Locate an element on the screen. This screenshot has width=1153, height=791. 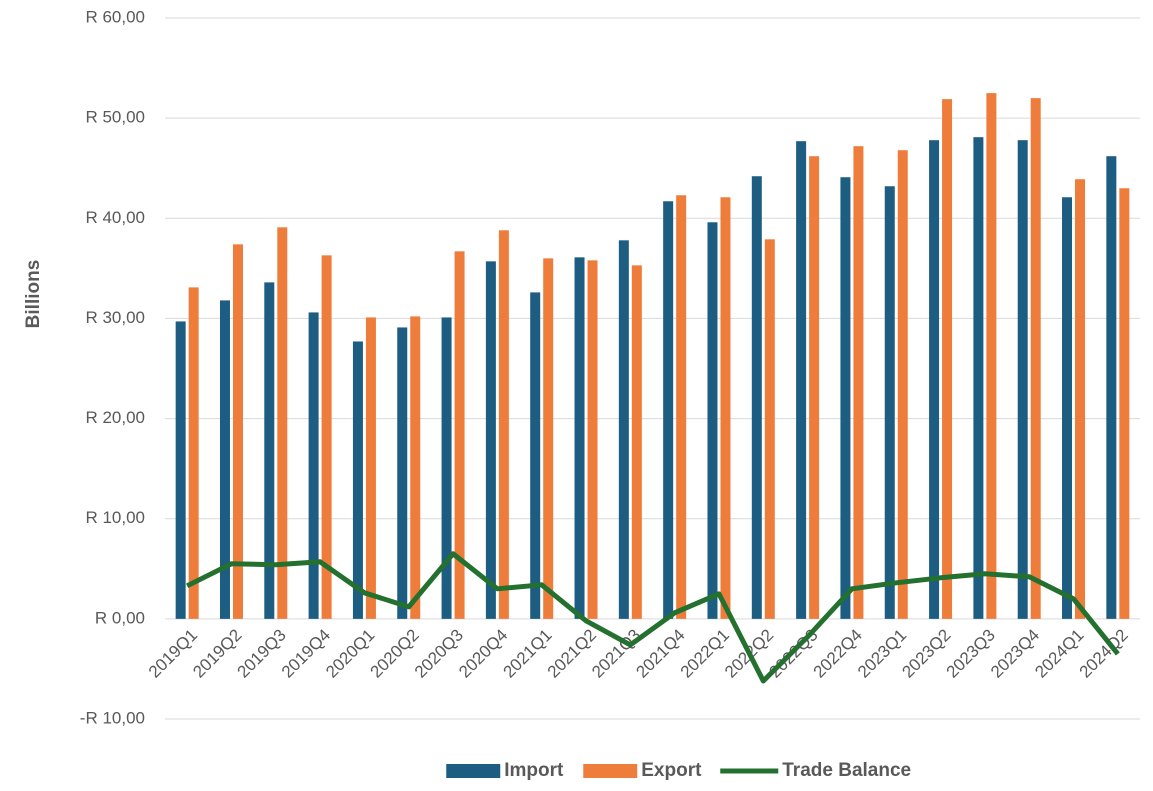
x-tick-label: 2021Q4 is located at coordinates (660, 653).